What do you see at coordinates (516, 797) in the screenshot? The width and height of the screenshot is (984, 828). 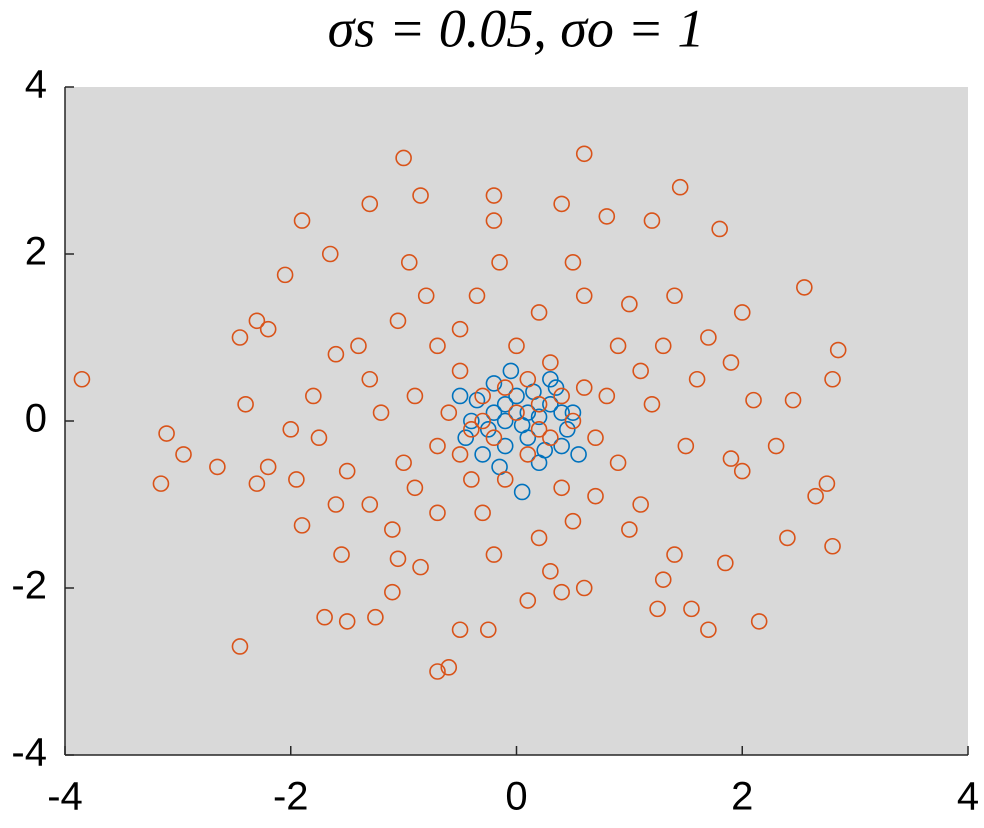 I see `x-tick-label: 0` at bounding box center [516, 797].